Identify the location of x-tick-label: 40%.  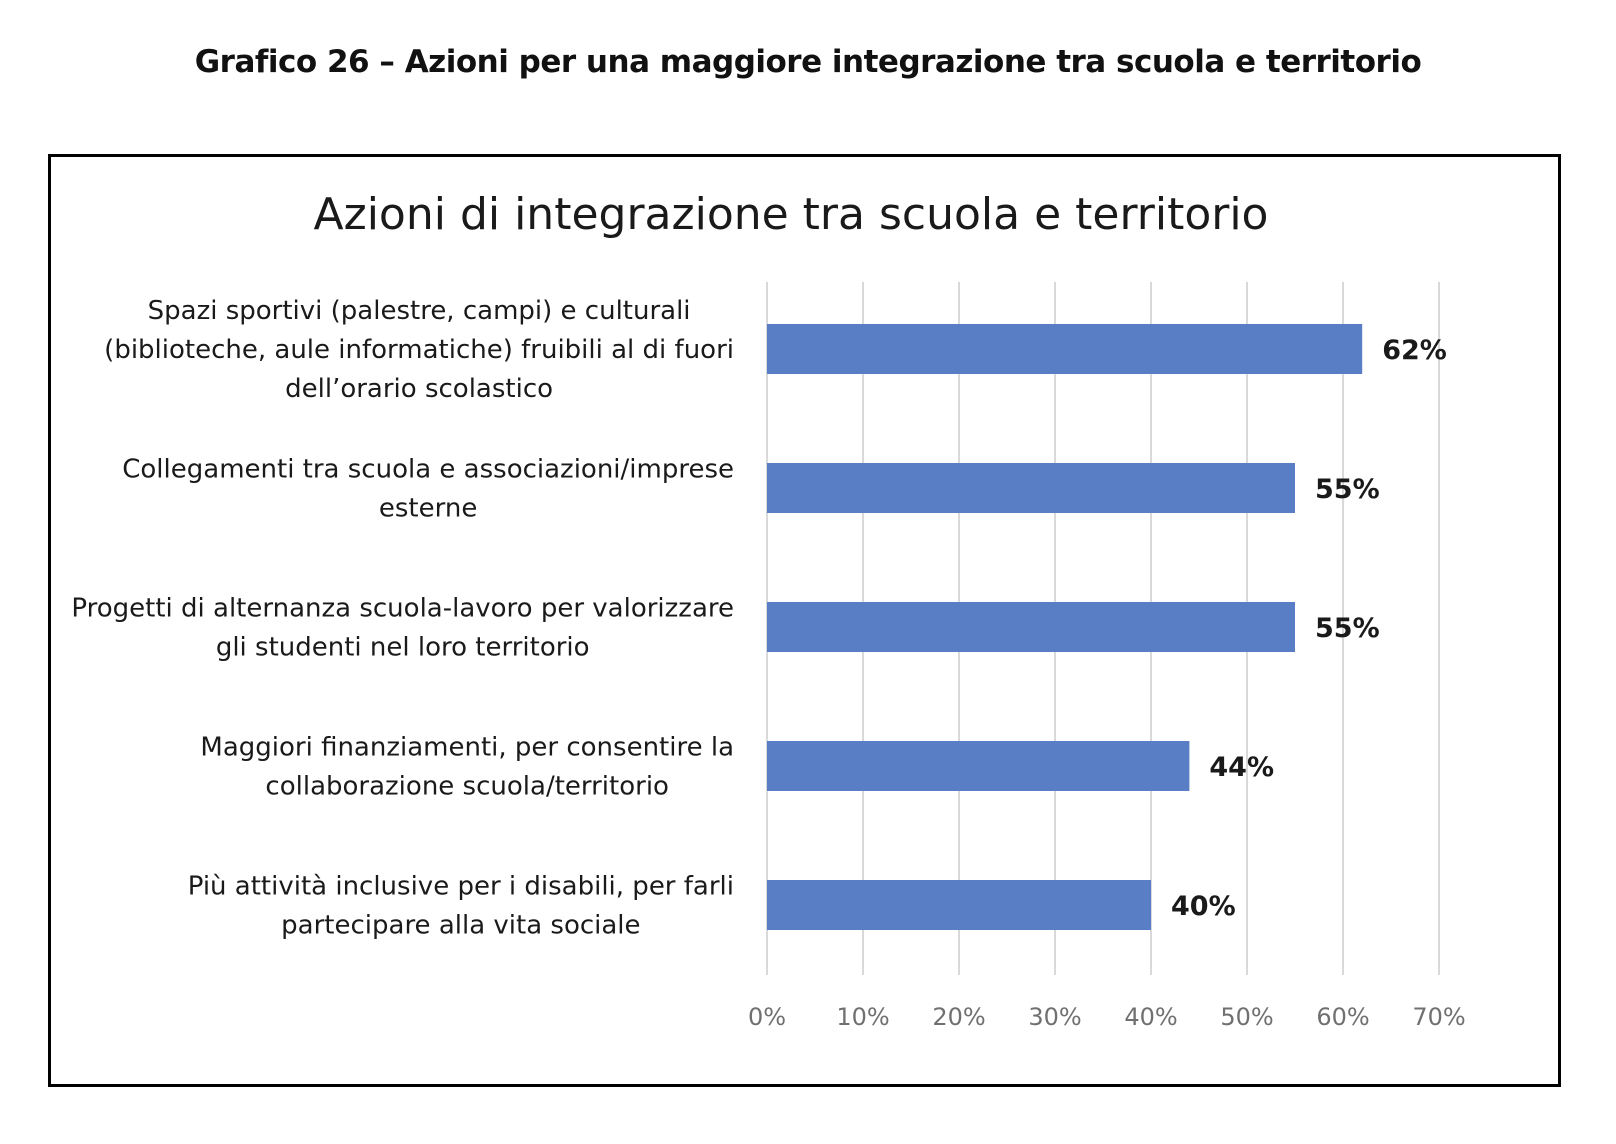
(1150, 1017).